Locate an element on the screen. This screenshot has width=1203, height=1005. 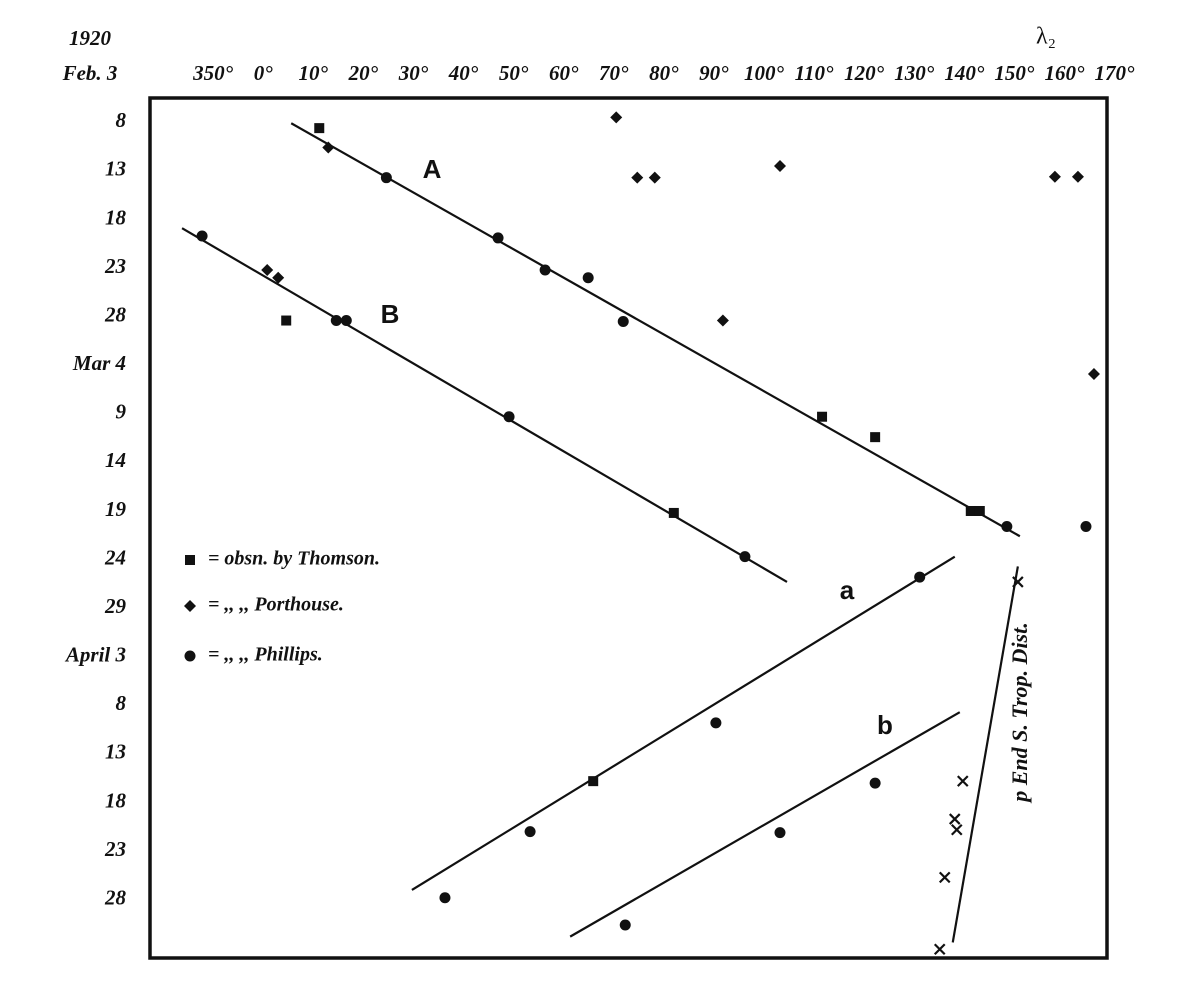
x-tick-label: 350° is located at coordinates (213, 73).